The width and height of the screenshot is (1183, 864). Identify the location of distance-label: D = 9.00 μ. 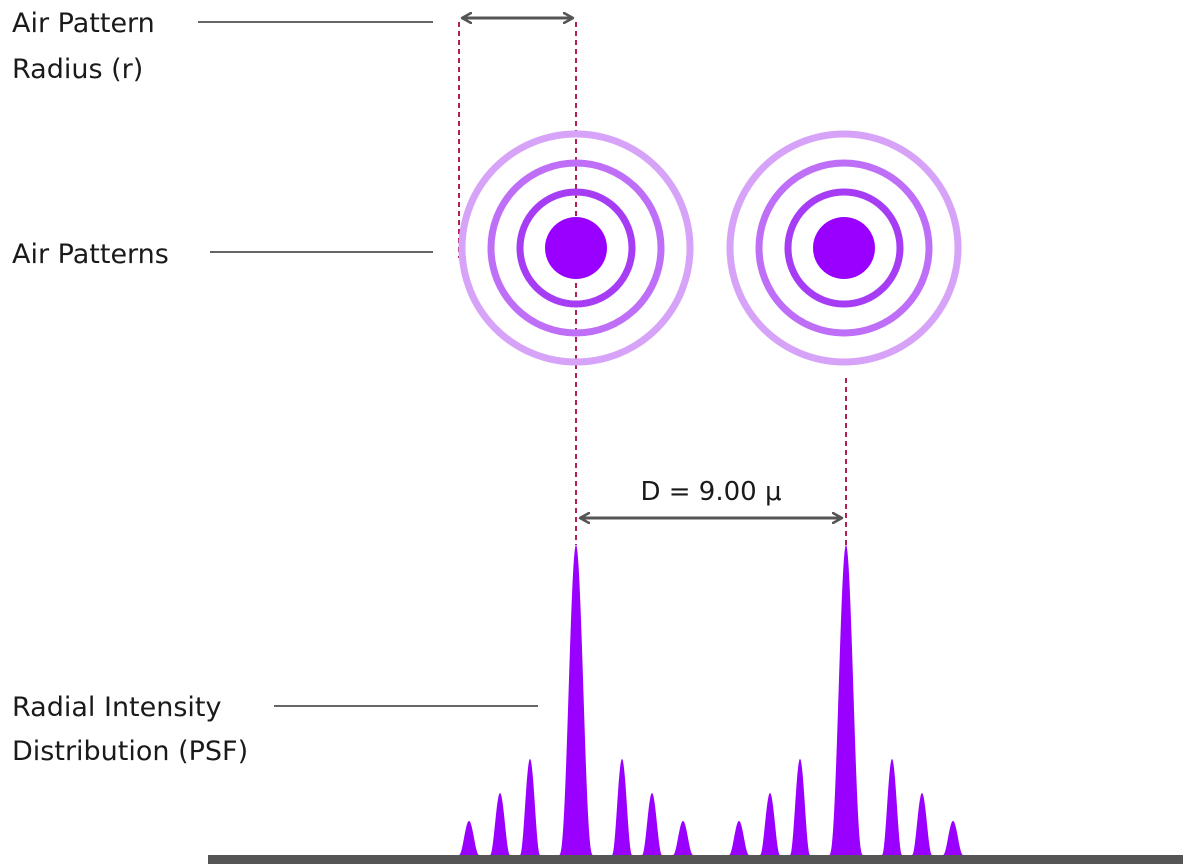
(710, 492).